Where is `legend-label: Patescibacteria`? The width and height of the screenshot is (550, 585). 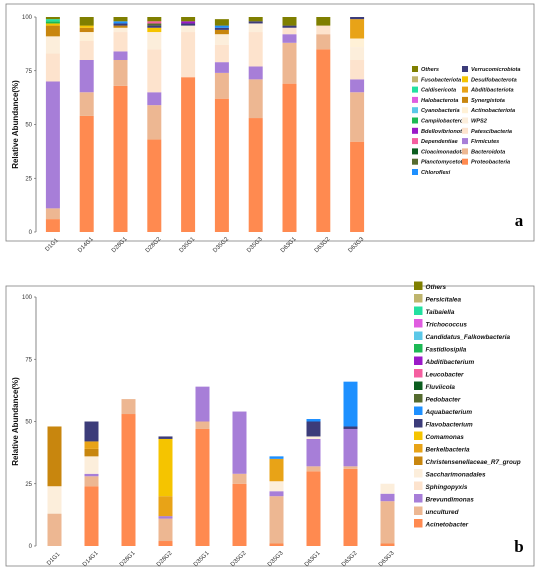
legend-label: Patescibacteria is located at coordinates (491, 132).